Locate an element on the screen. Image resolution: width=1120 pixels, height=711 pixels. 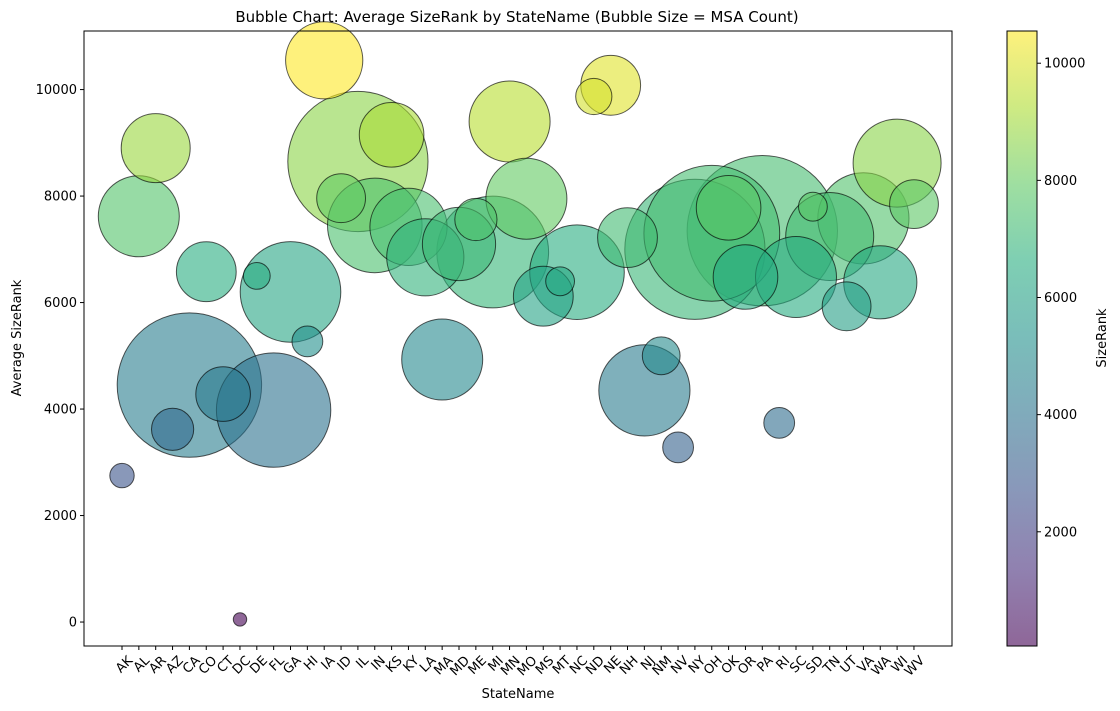
x-tick-label: PA is located at coordinates (765, 664).